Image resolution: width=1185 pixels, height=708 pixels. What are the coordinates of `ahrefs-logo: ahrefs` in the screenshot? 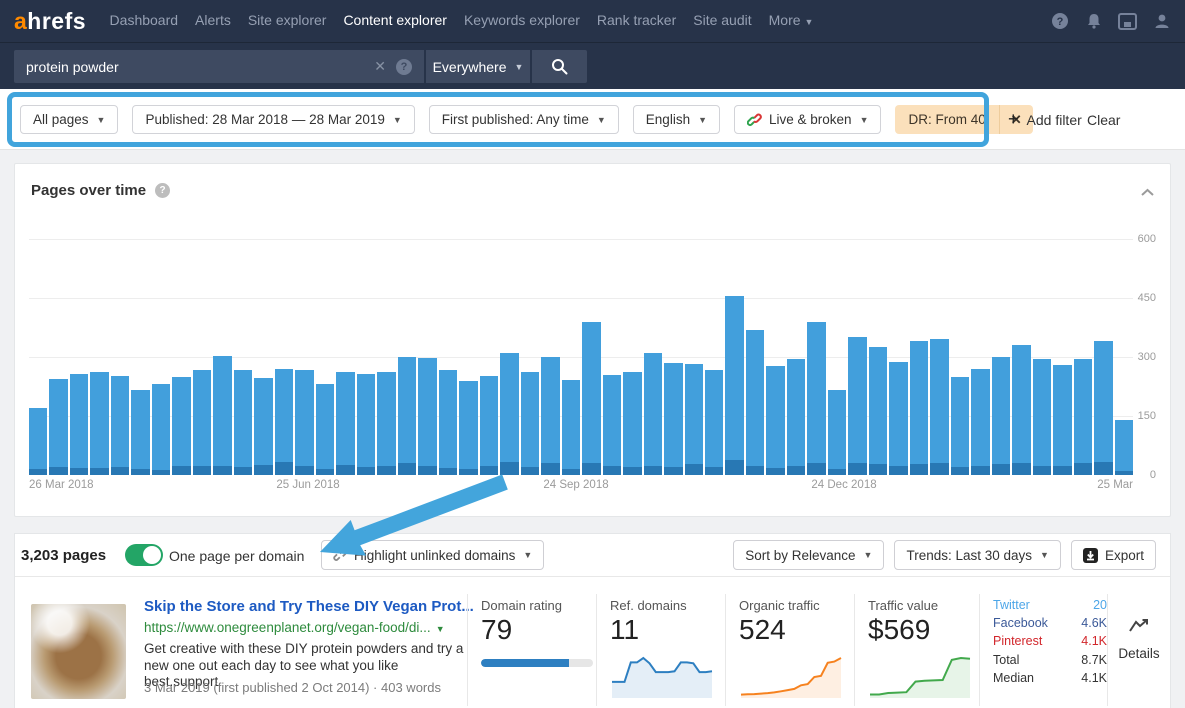 It's located at (50, 20).